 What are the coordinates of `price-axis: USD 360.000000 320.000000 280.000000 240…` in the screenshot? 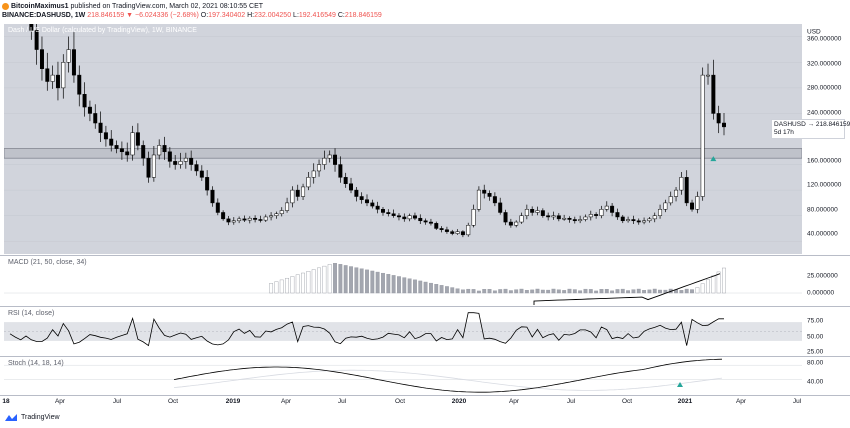 It's located at (826, 139).